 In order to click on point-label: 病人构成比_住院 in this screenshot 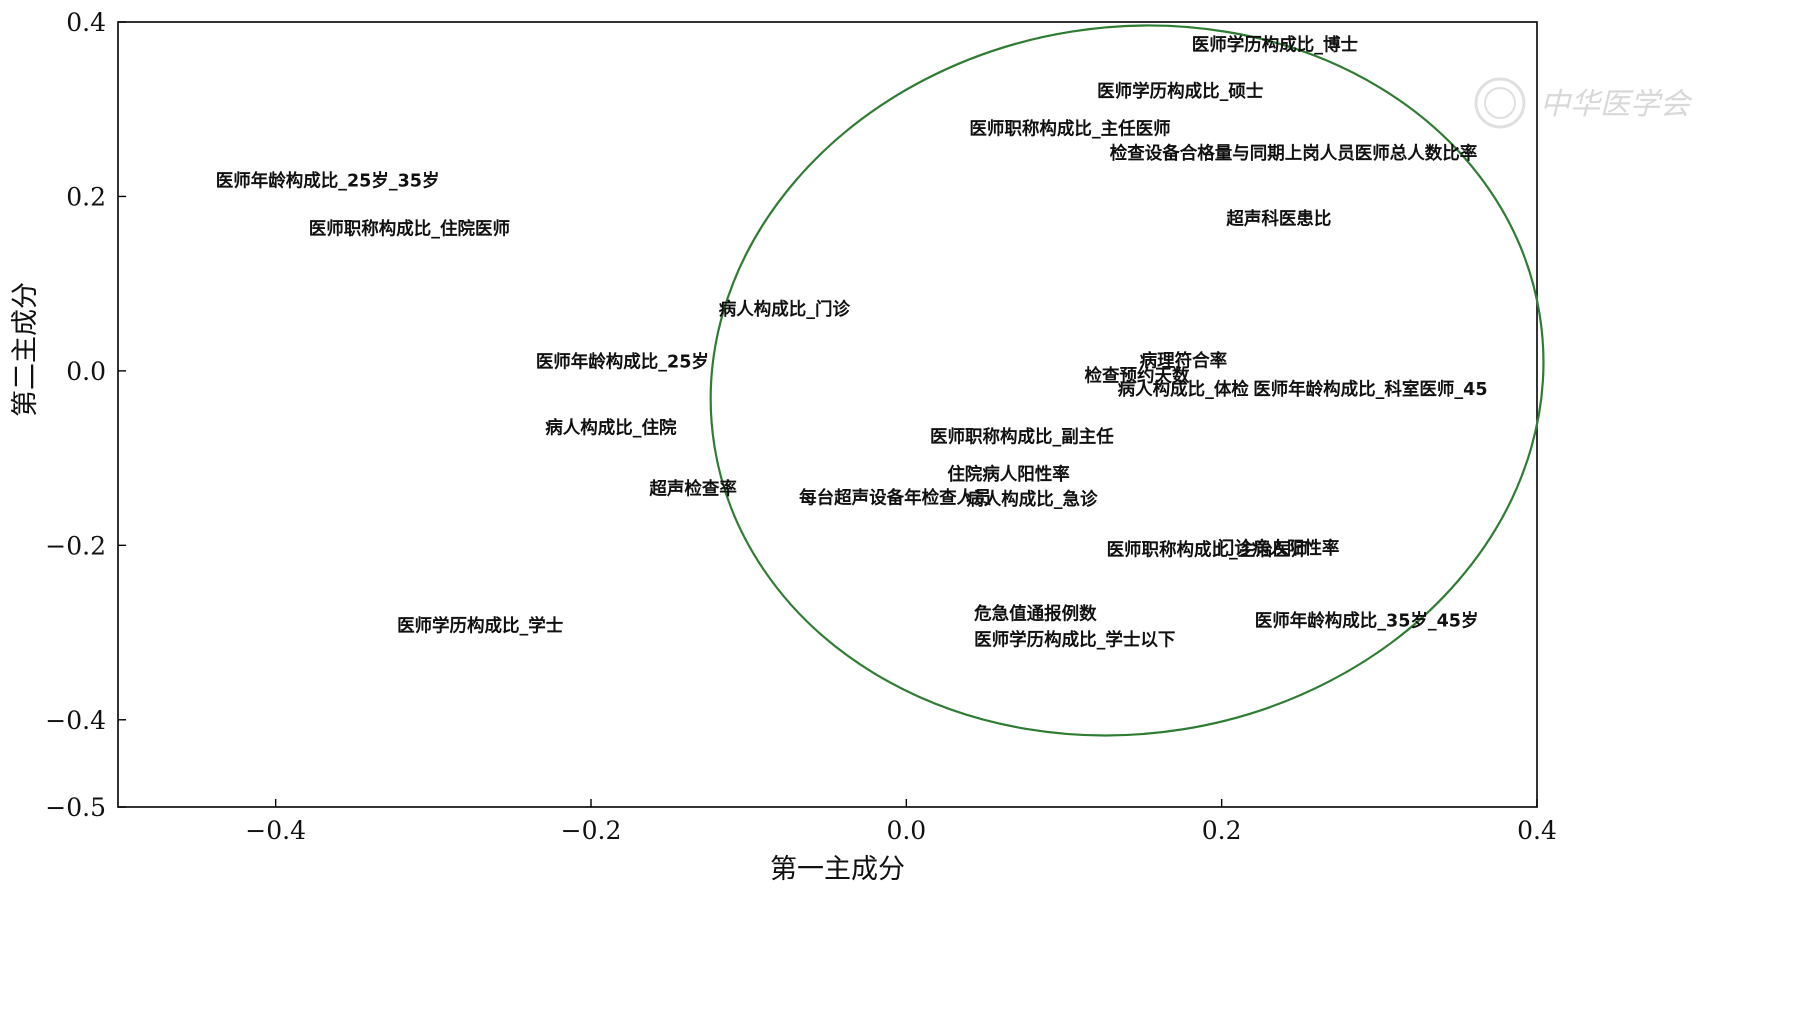, I will do `click(611, 428)`.